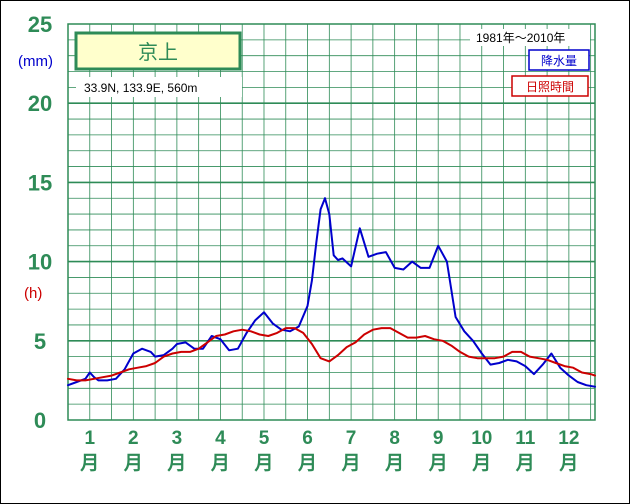  I want to click on y-tick-labels: 0 5 10 15 20 25, so click(40, 222).